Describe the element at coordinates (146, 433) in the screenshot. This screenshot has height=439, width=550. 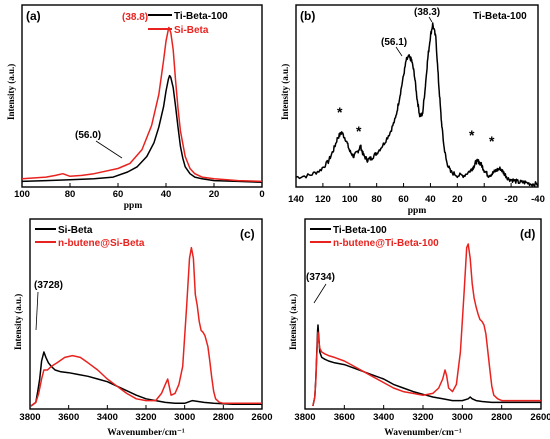
I see `panel-c-xlabel: Wavenumber/cm⁻¹` at that location.